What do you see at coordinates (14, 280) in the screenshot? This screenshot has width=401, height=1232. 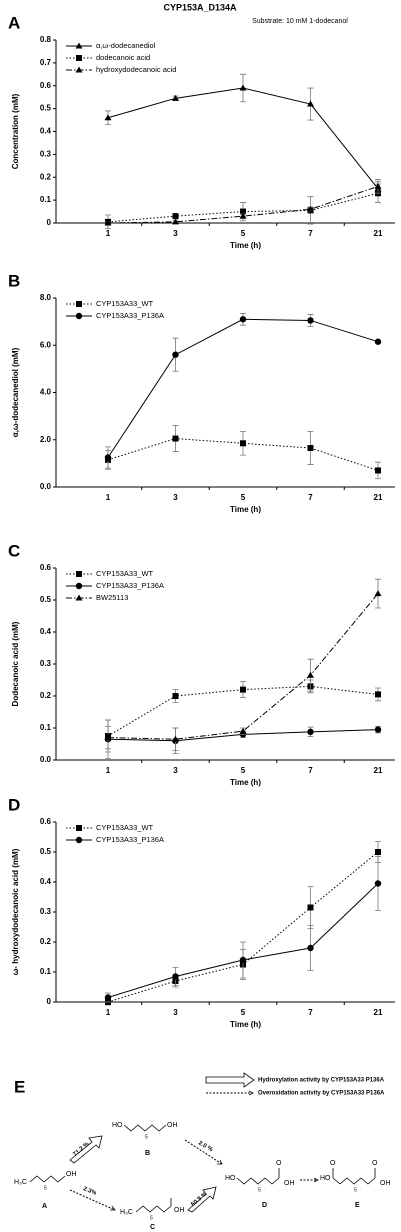 I see `panel-label: B` at bounding box center [14, 280].